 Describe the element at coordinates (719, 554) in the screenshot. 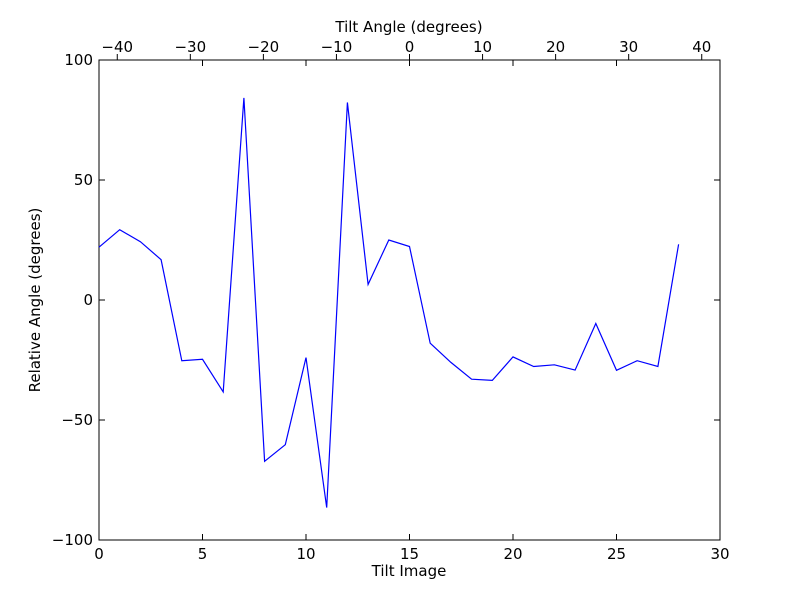

I see `x-tick-label: 30` at that location.